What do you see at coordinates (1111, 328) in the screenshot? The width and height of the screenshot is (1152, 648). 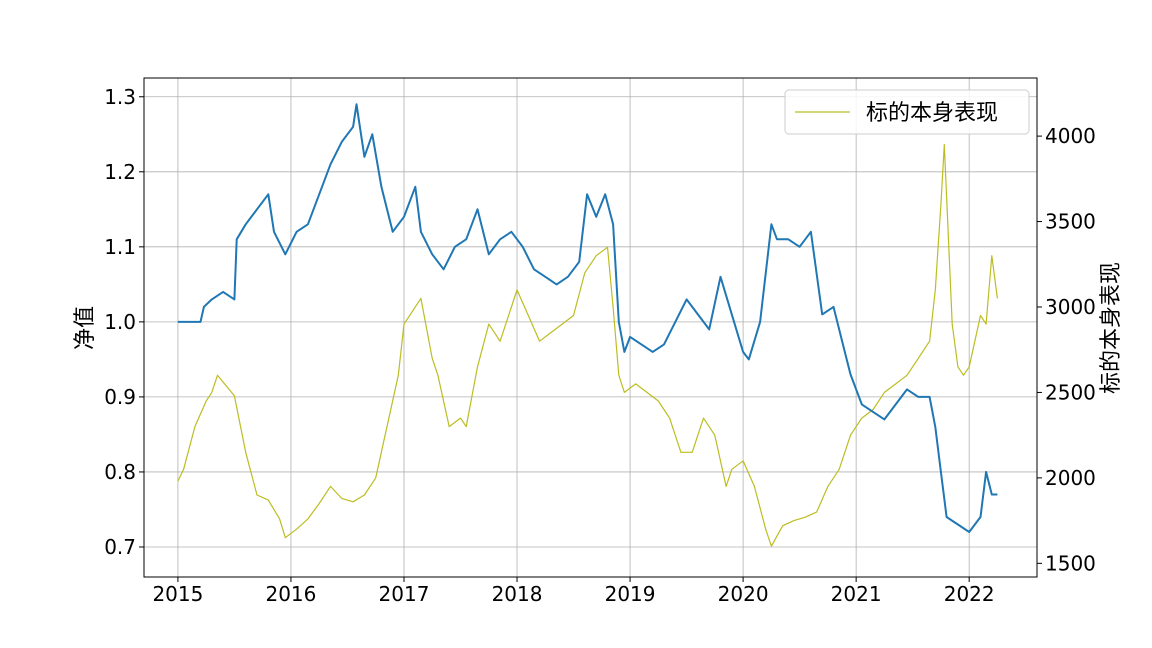 I see `y-axis-label-right: 标的本身表现` at bounding box center [1111, 328].